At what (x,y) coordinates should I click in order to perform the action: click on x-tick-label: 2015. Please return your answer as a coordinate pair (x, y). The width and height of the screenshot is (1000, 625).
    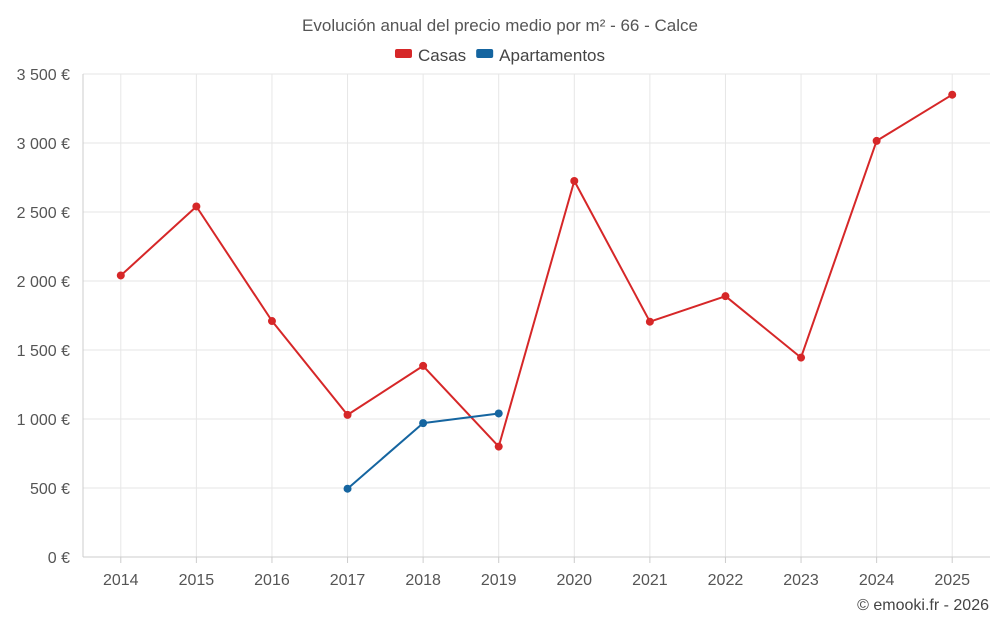
    Looking at the image, I should click on (197, 580).